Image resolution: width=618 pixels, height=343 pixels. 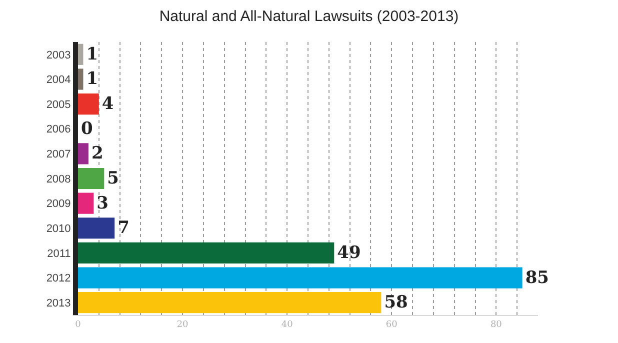 I want to click on data-label: 7, so click(x=124, y=228).